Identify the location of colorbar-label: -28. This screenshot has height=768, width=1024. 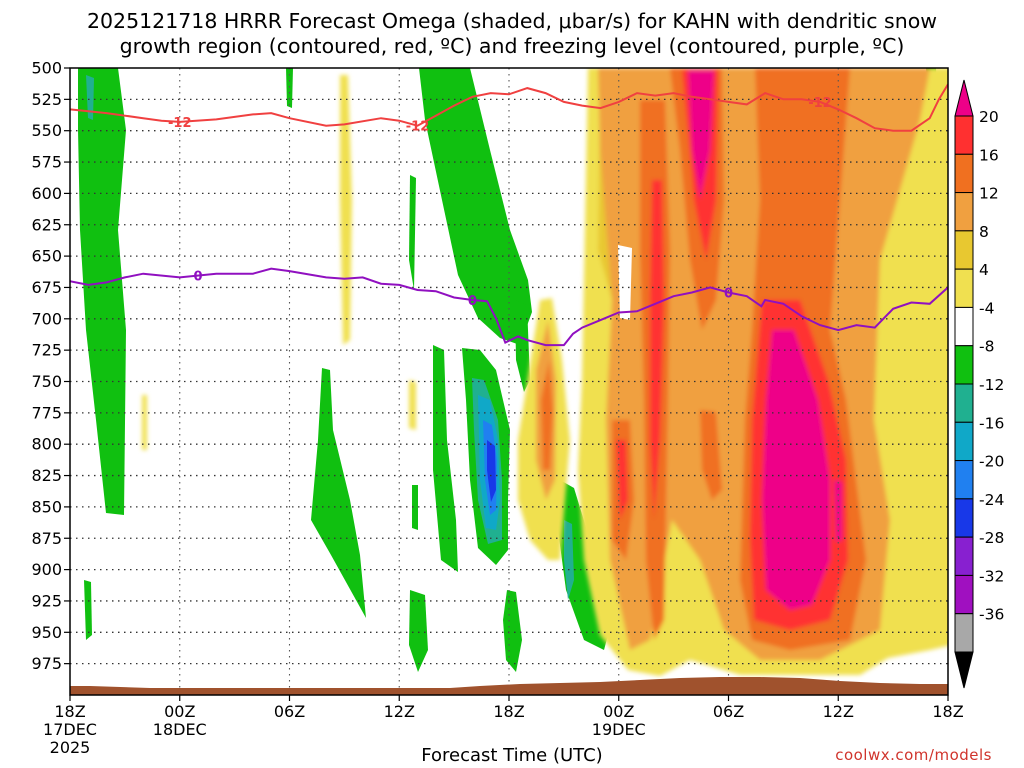
(991, 538).